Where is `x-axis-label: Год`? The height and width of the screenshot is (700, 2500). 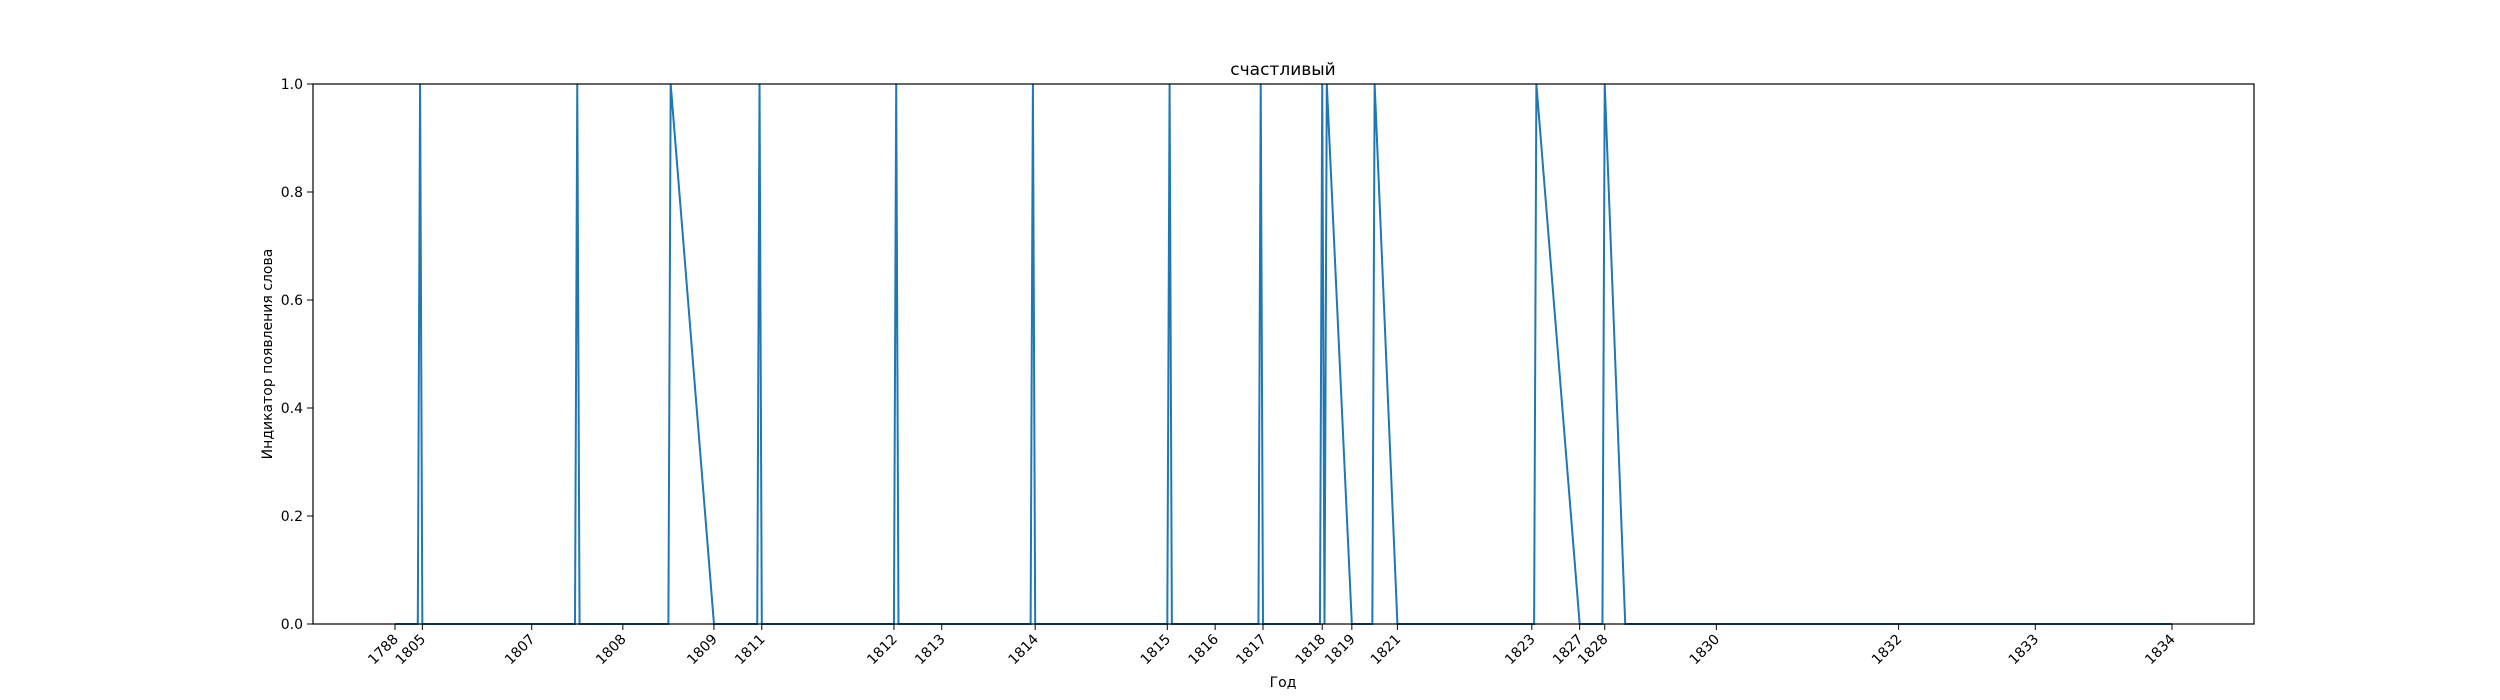
x-axis-label: Год is located at coordinates (1283, 683).